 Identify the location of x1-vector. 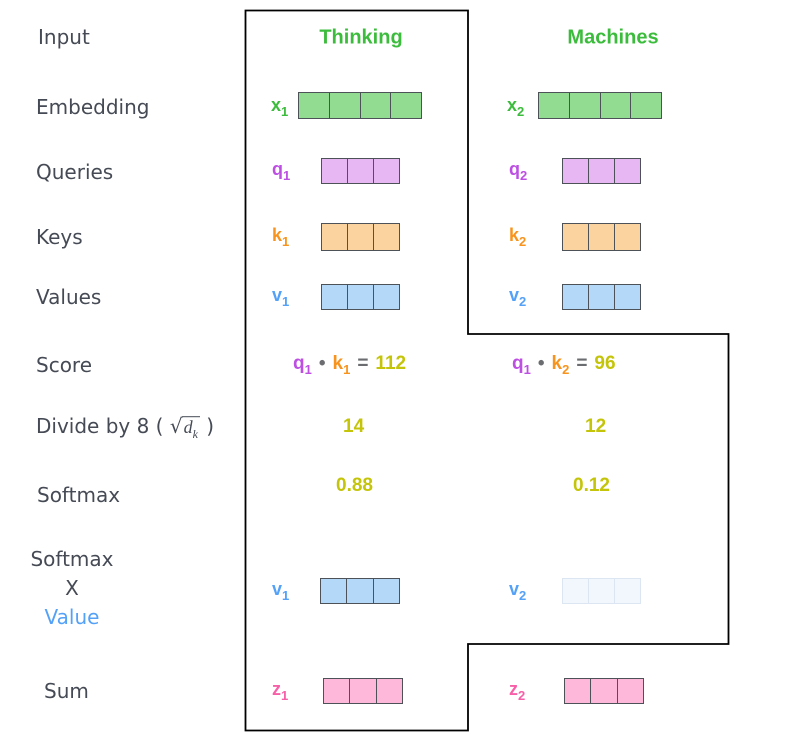
(360, 105).